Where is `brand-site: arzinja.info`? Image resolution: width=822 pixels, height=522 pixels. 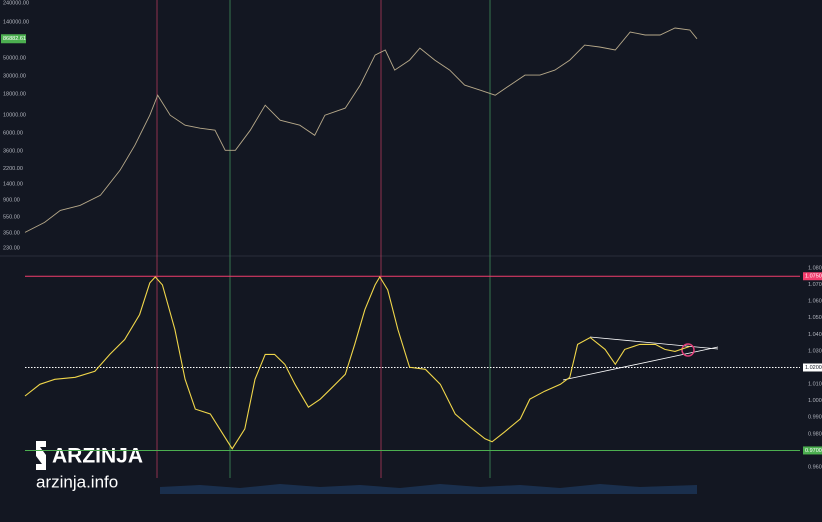
brand-site: arzinja.info is located at coordinates (77, 481).